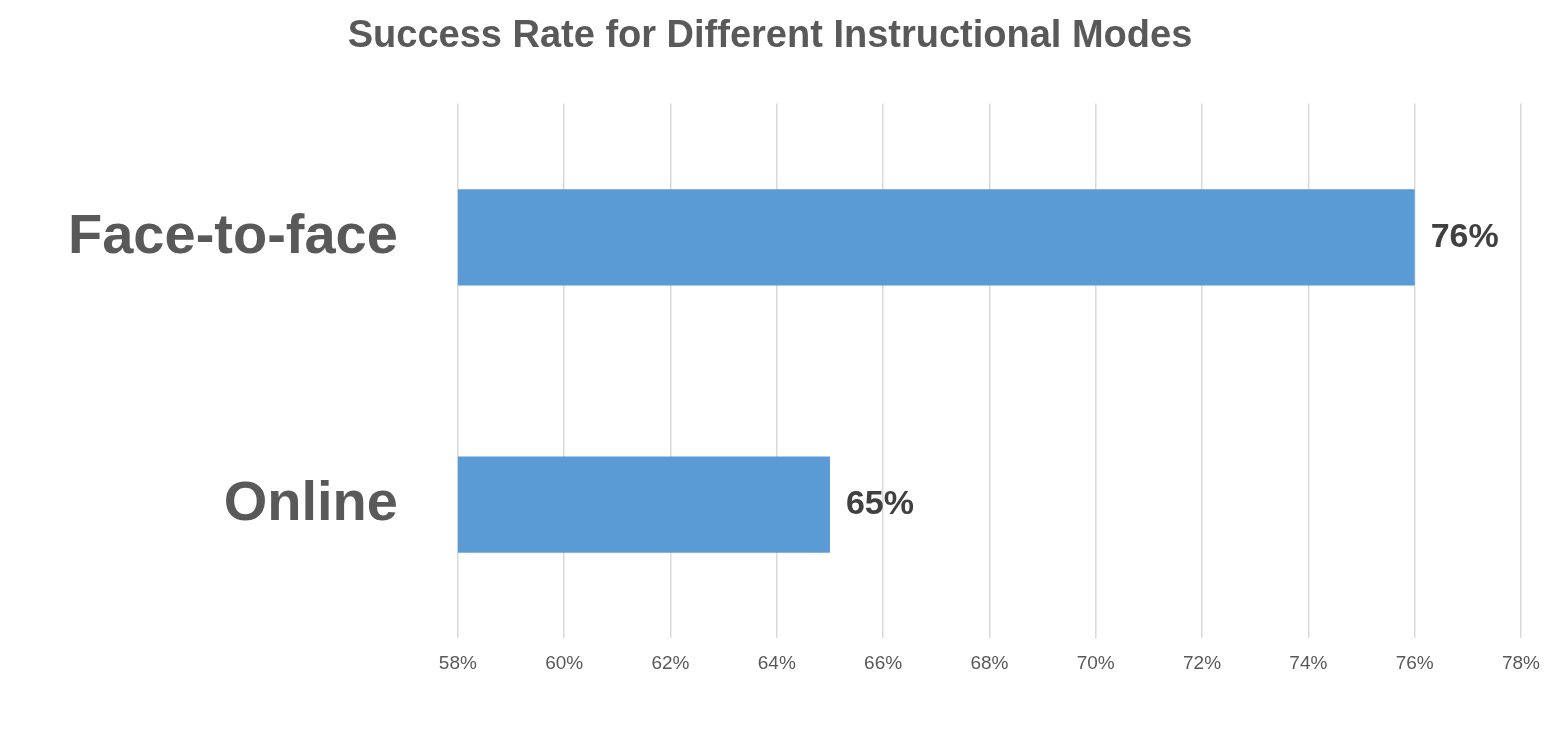  Describe the element at coordinates (310, 501) in the screenshot. I see `y-tick-label: Online` at that location.